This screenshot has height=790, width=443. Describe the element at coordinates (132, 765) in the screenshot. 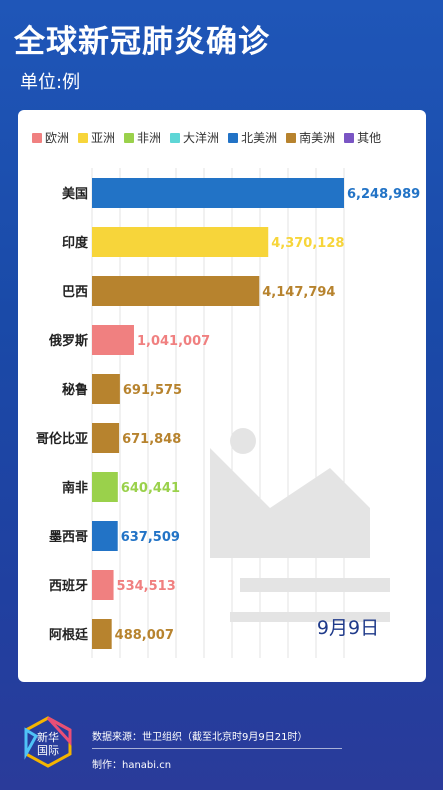

I see `credit: 制作：hanabi.cn` at that location.